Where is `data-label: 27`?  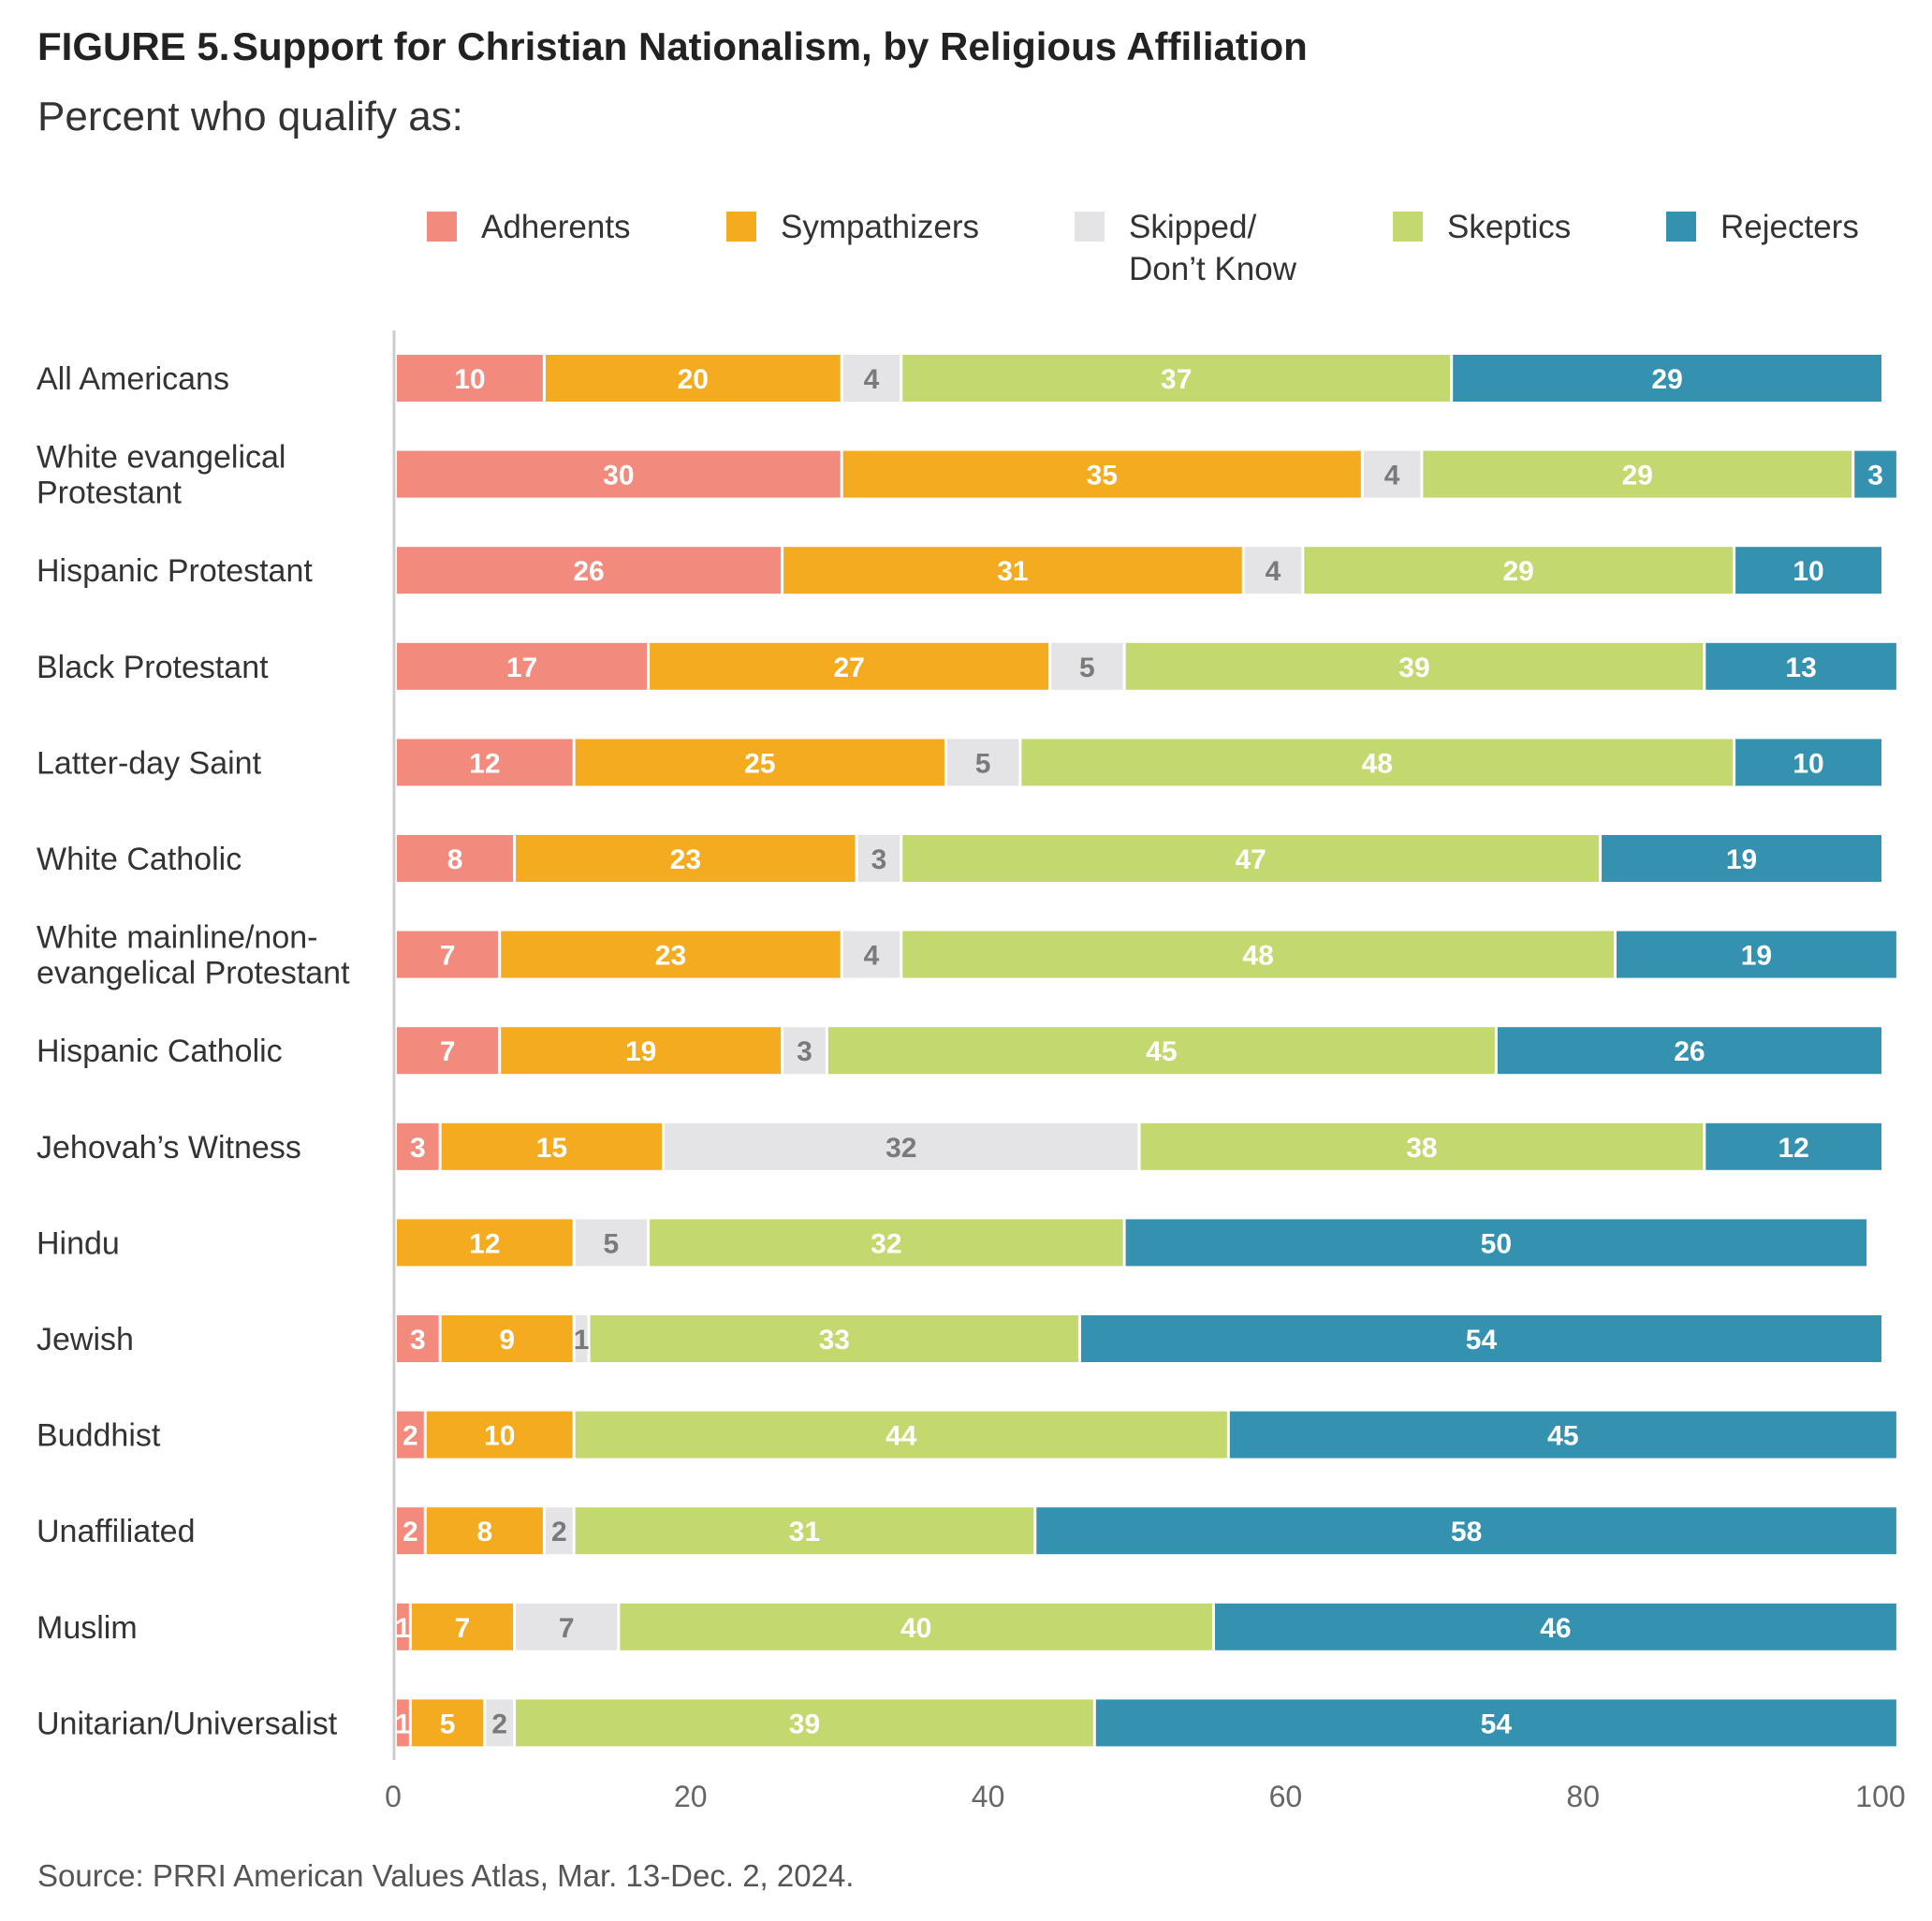 data-label: 27 is located at coordinates (849, 668).